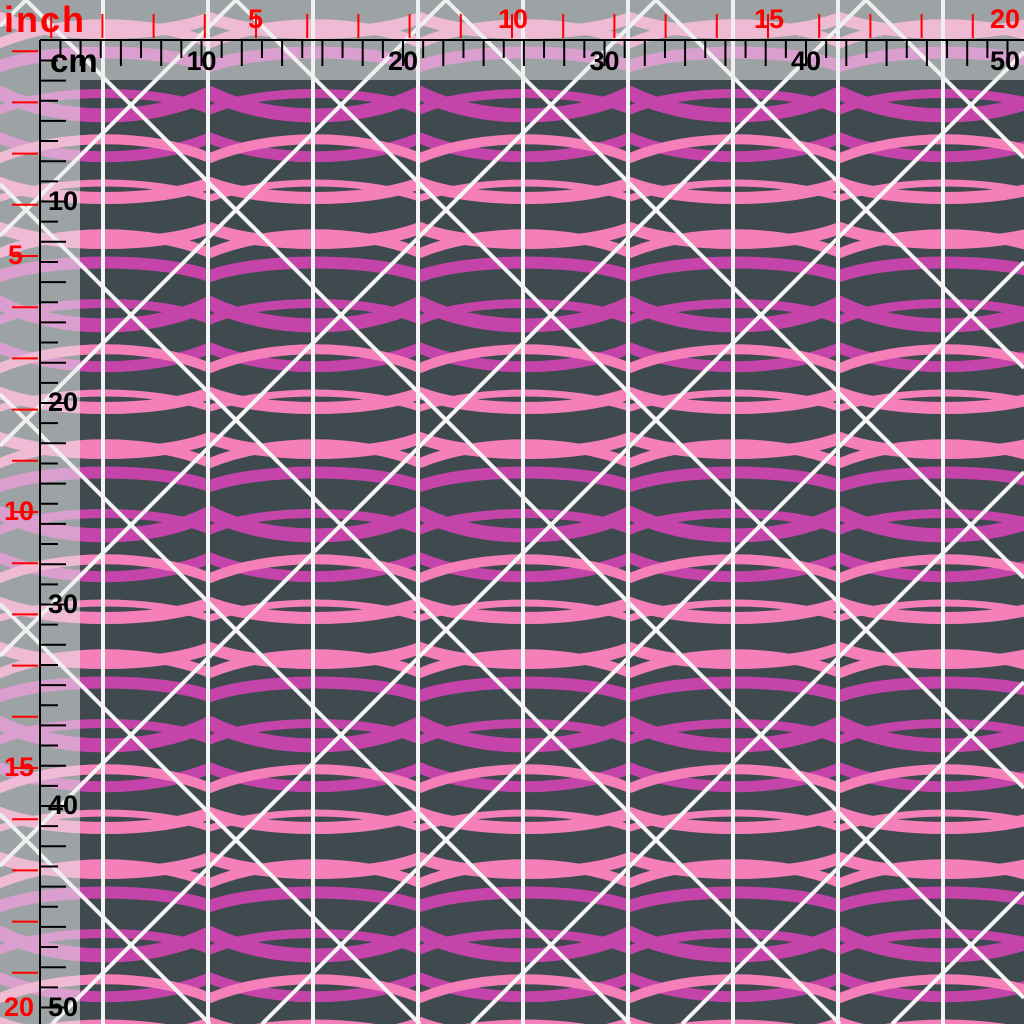 This screenshot has width=1024, height=1024. Describe the element at coordinates (63, 805) in the screenshot. I see `left-cm-label: 40` at that location.